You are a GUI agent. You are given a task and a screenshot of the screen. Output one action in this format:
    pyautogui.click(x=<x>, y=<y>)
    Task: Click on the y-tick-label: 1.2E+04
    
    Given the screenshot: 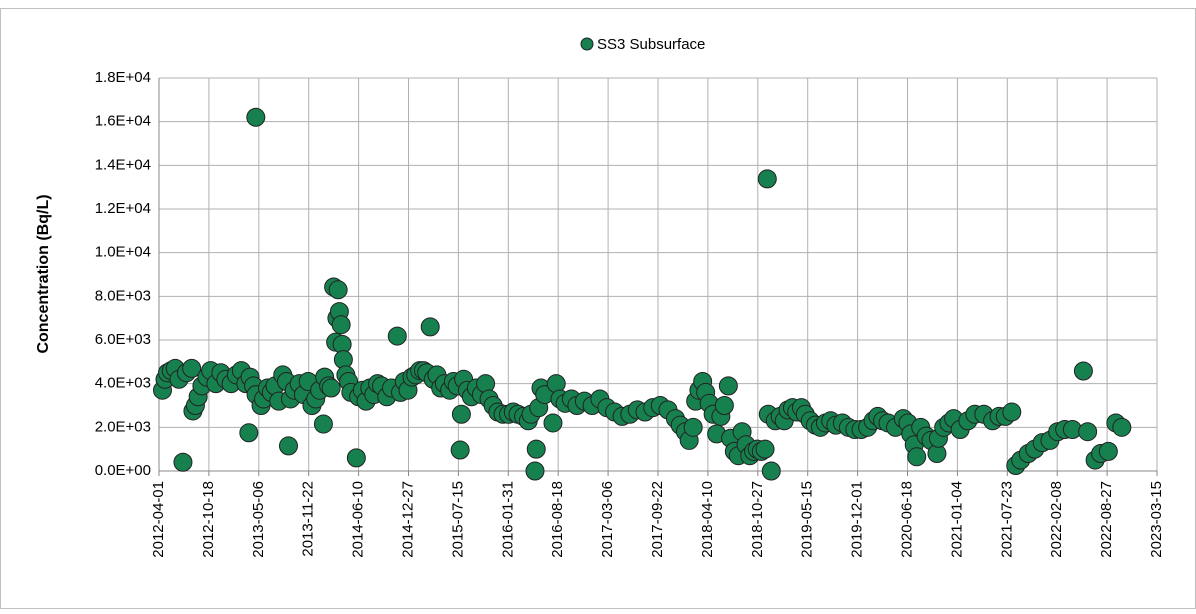 What is the action you would take?
    pyautogui.click(x=123, y=208)
    